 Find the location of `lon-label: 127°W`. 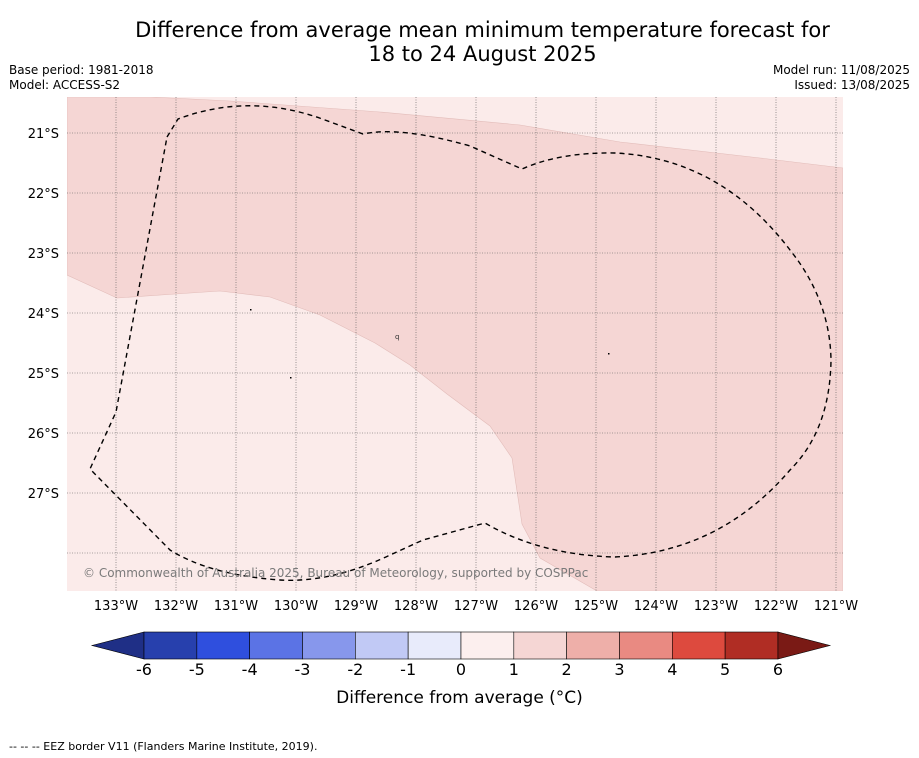

lon-label: 127°W is located at coordinates (476, 606).